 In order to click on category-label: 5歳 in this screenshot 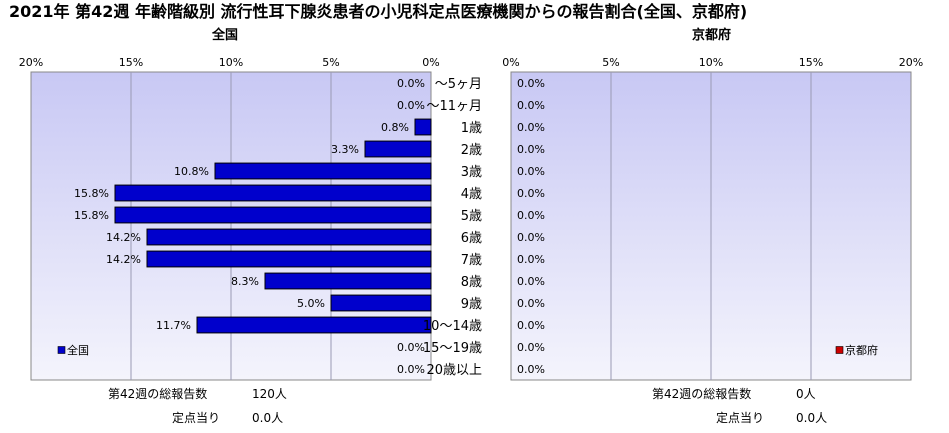, I will do `click(471, 216)`.